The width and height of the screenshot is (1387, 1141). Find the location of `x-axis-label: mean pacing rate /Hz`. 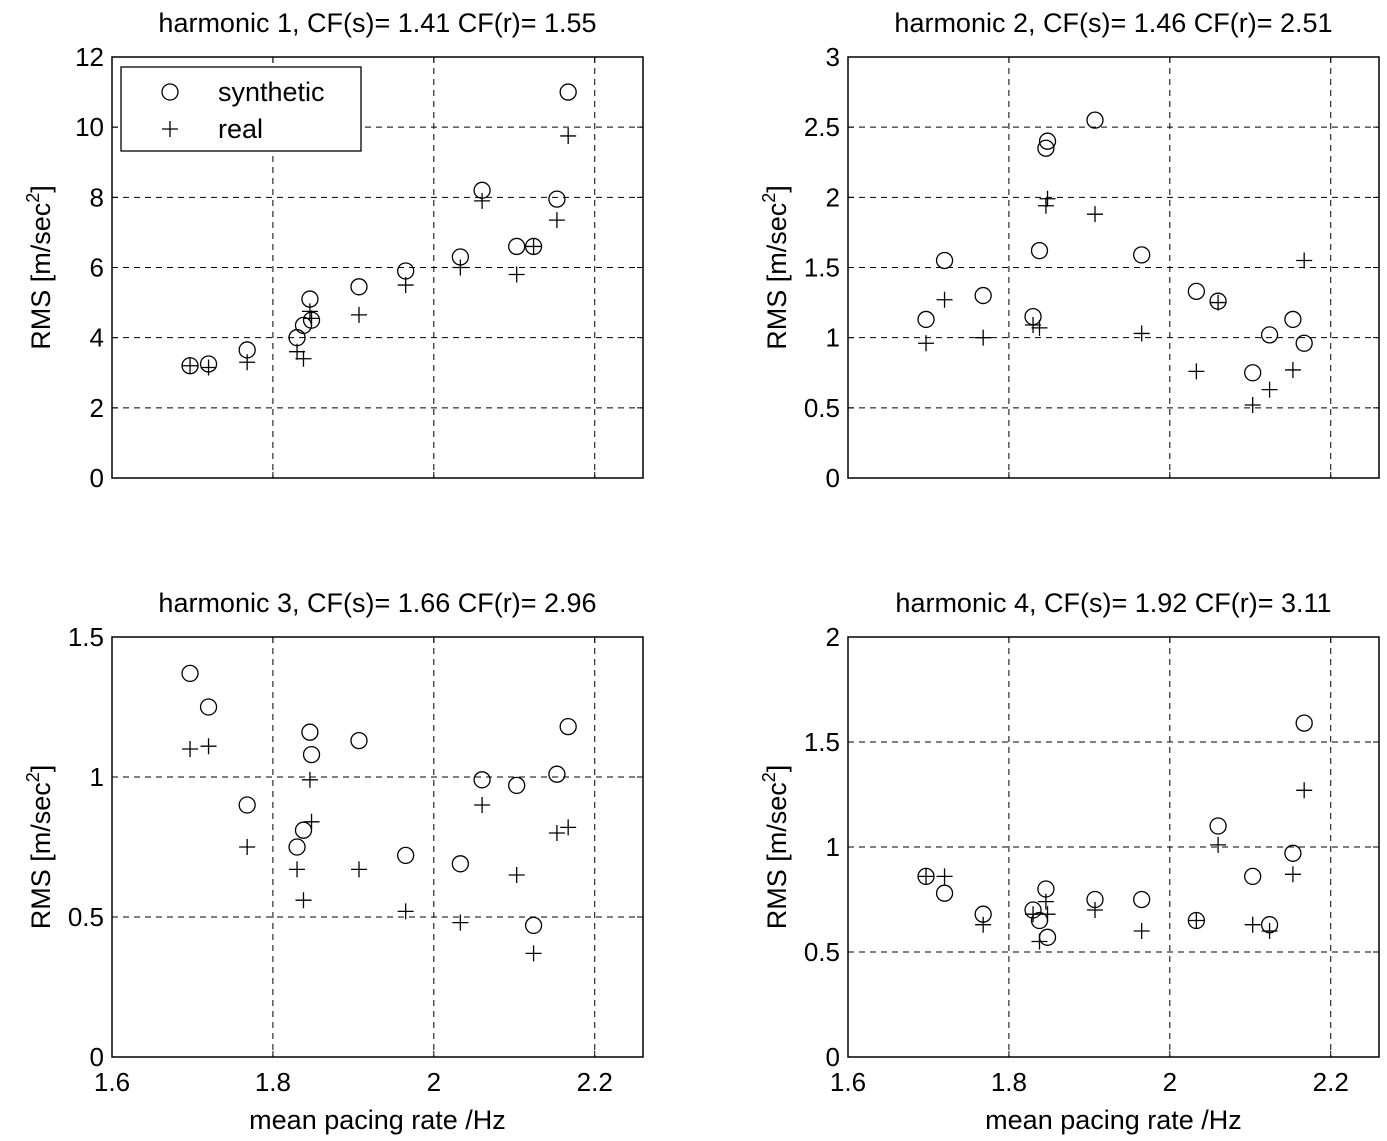

x-axis-label: mean pacing rate /Hz is located at coordinates (377, 1120).